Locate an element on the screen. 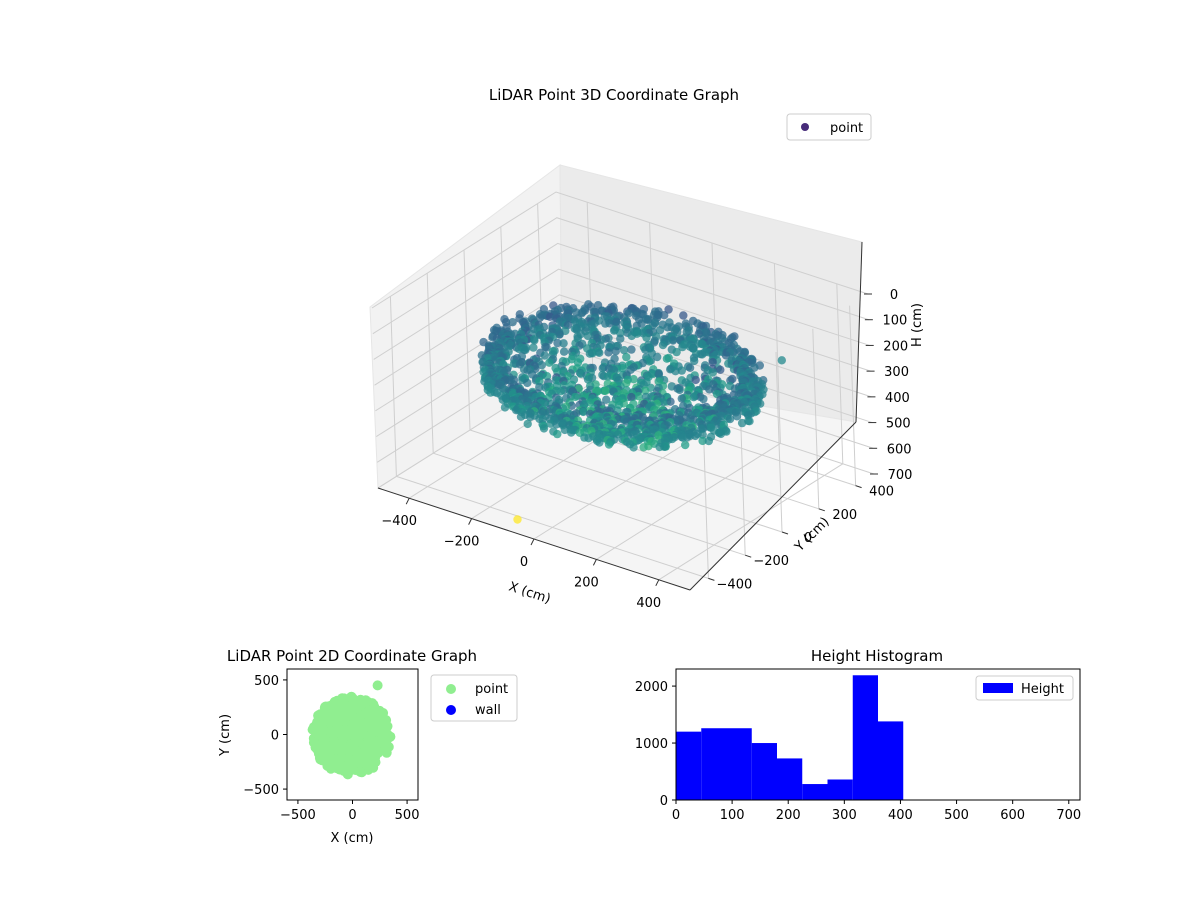 The image size is (1200, 900). histogram-title: Height Histogram is located at coordinates (877, 656).